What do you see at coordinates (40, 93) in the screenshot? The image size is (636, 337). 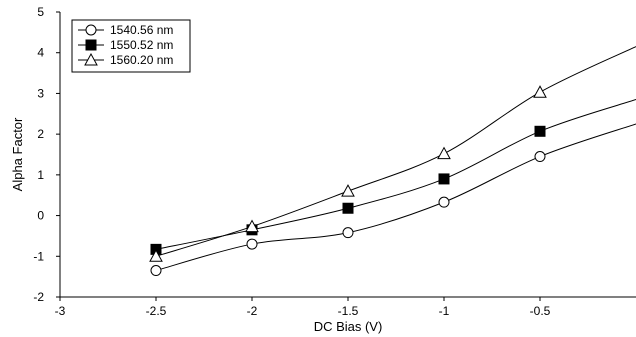 I see `y-tick-label: 3` at bounding box center [40, 93].